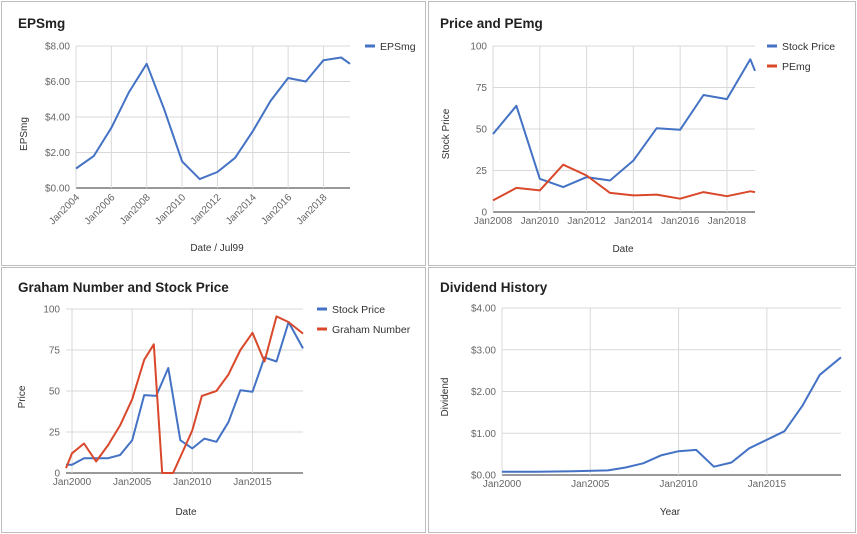  Describe the element at coordinates (64, 209) in the screenshot. I see `x-tick-label: Jan2004` at that location.